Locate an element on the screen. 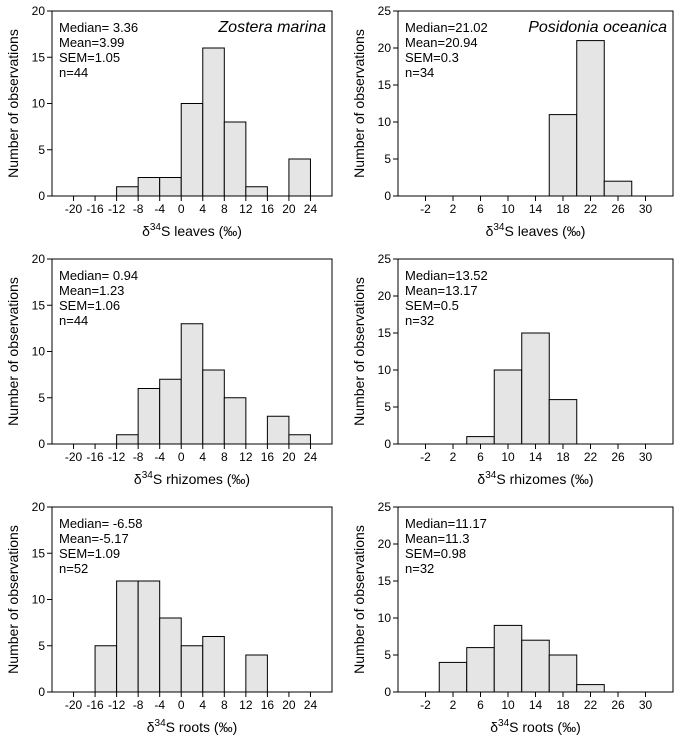  stats-annotation: Mean=13.17 is located at coordinates (441, 290).